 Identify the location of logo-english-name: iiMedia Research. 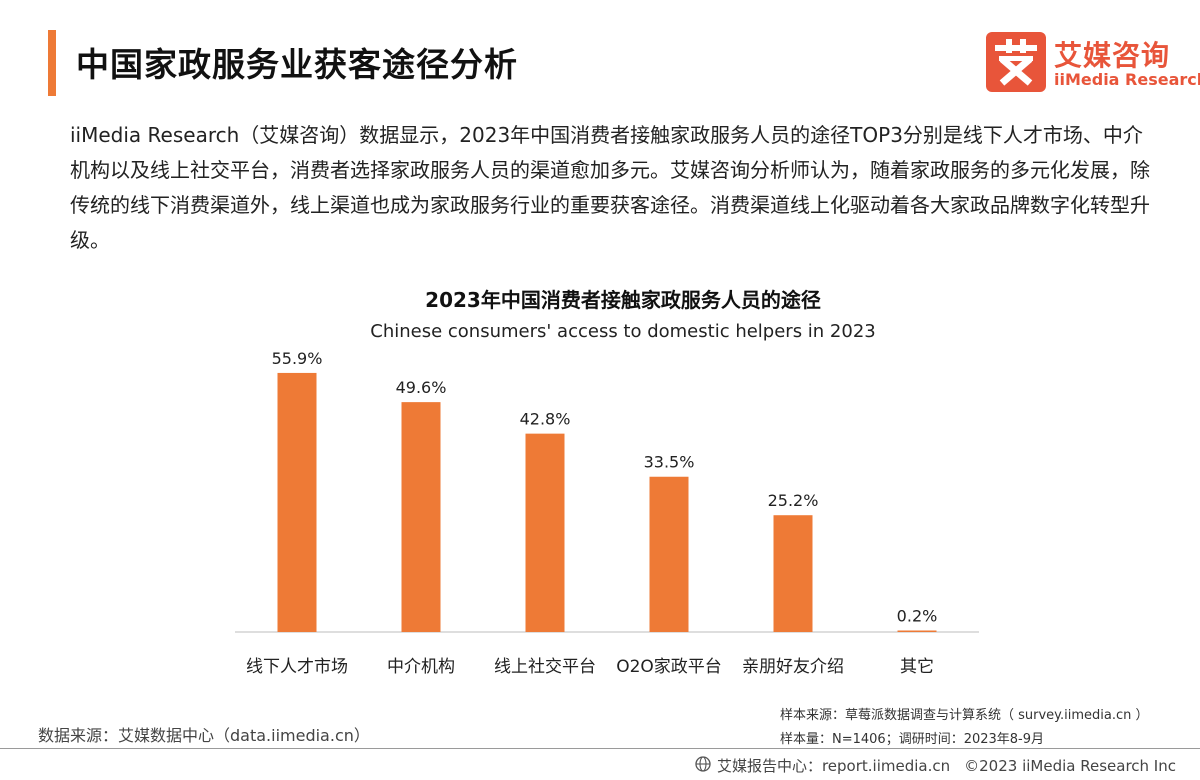
(1127, 79).